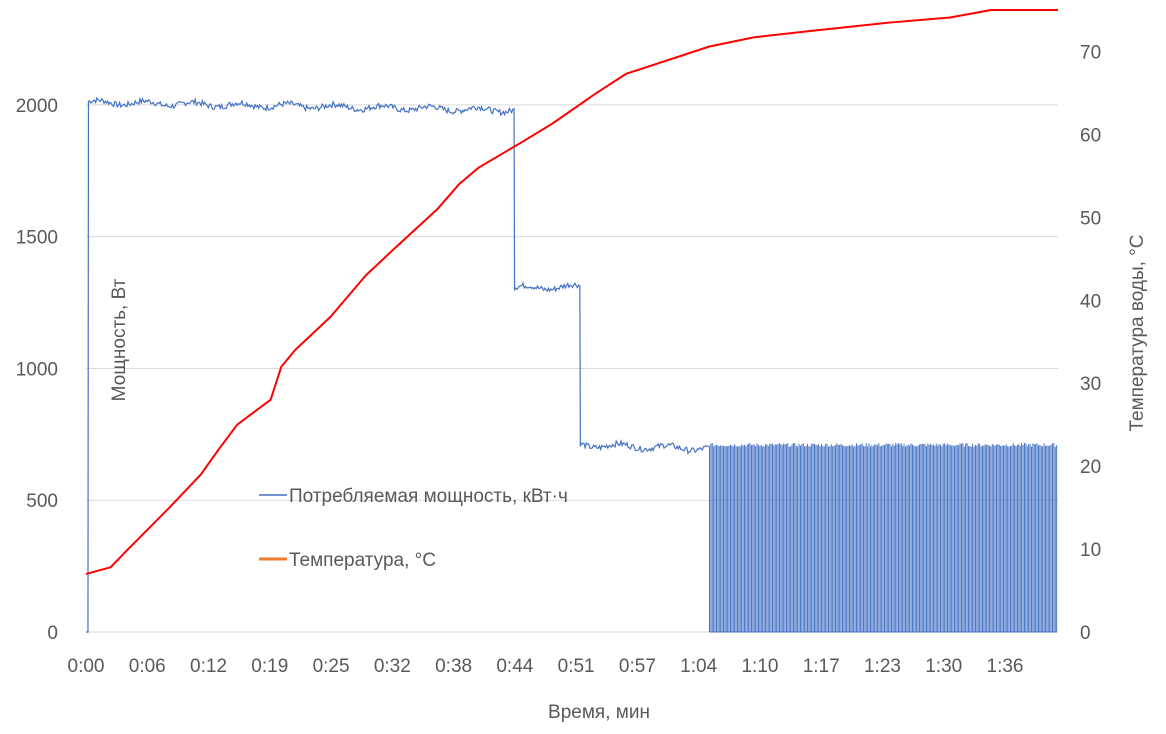 The image size is (1166, 734). What do you see at coordinates (52, 633) in the screenshot?
I see `y-left-tick-label: 0` at bounding box center [52, 633].